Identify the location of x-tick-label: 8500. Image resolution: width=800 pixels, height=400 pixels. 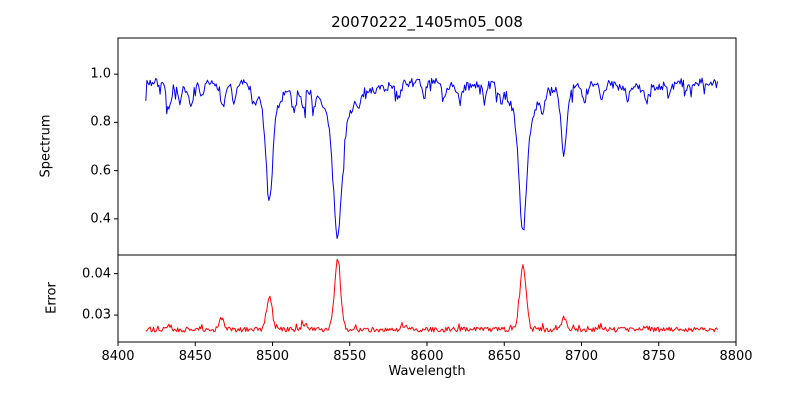
(272, 356).